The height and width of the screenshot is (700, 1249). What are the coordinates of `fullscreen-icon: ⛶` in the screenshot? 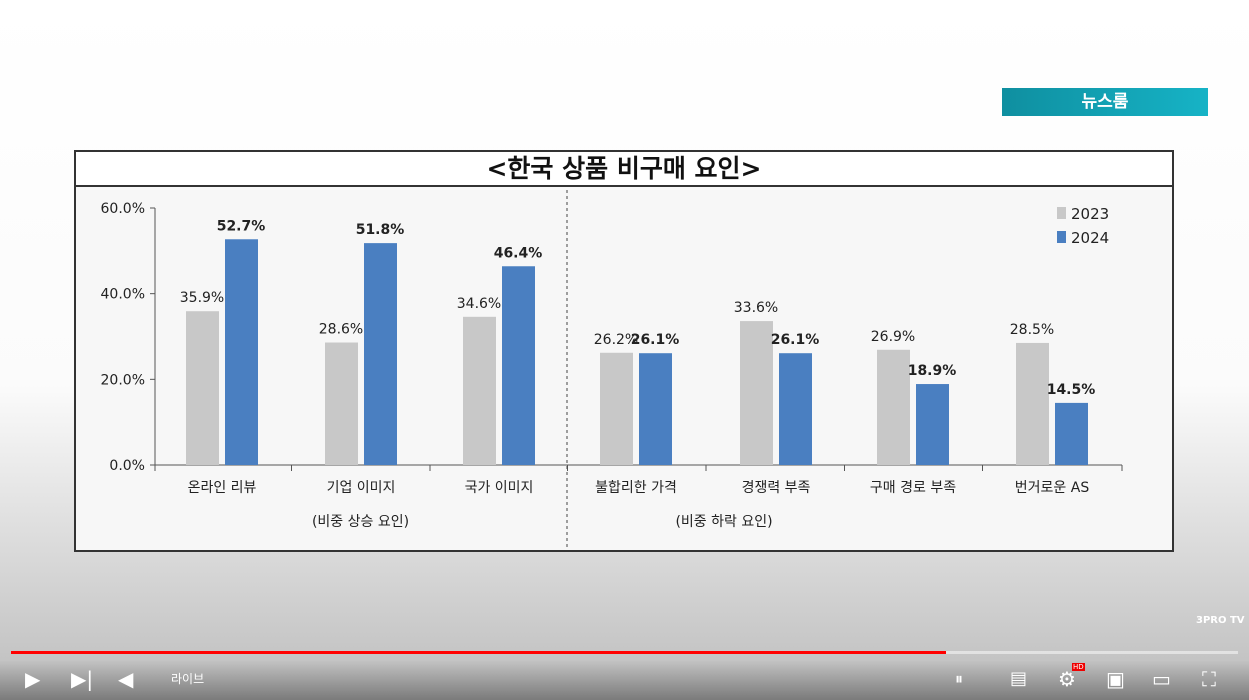 It's located at (1209, 679).